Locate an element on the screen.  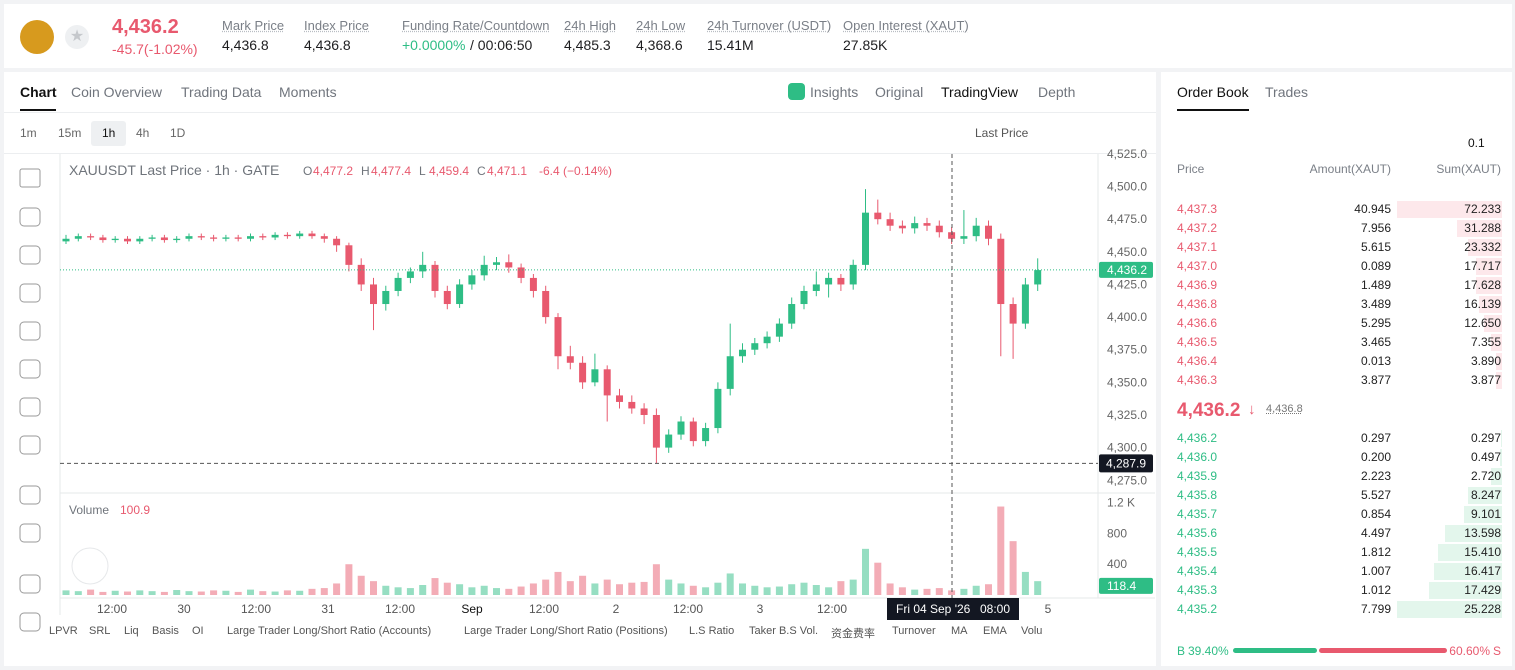
y-tick-label: 4,450.0 is located at coordinates (1127, 252).